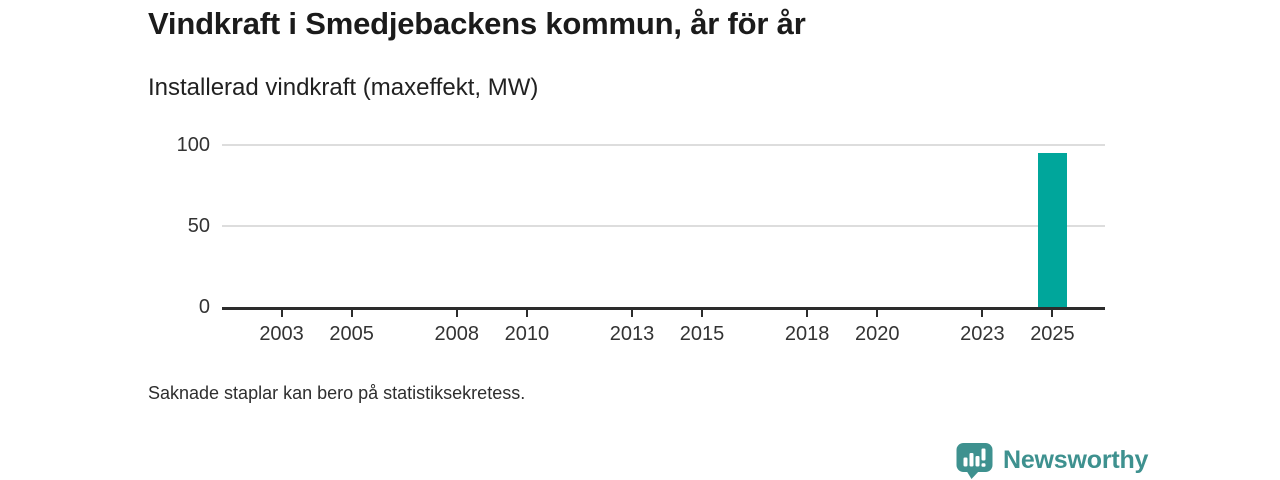 The height and width of the screenshot is (480, 1280). I want to click on y-tick-label: 0, so click(204, 307).